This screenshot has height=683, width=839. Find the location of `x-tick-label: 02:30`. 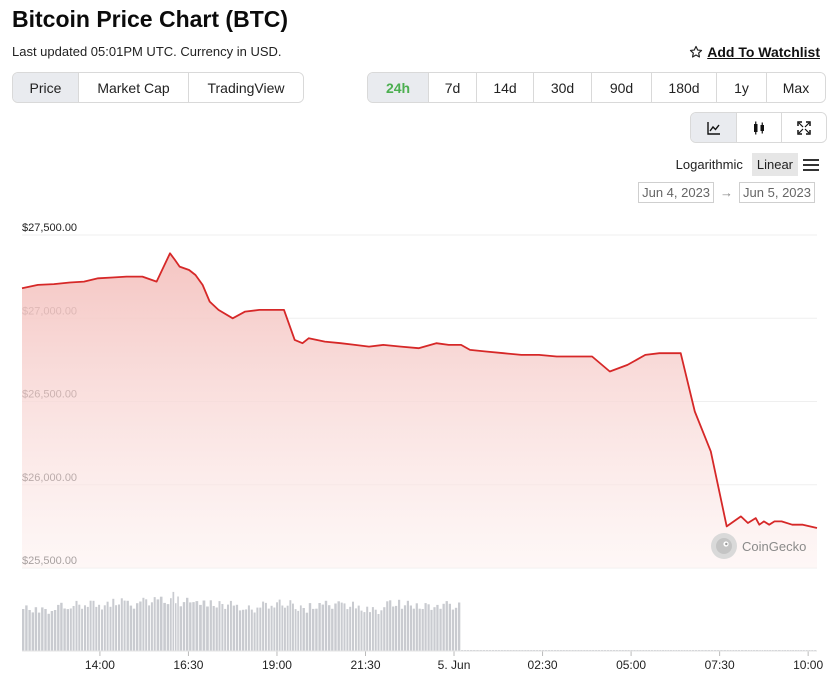

x-tick-label: 02:30 is located at coordinates (543, 665).